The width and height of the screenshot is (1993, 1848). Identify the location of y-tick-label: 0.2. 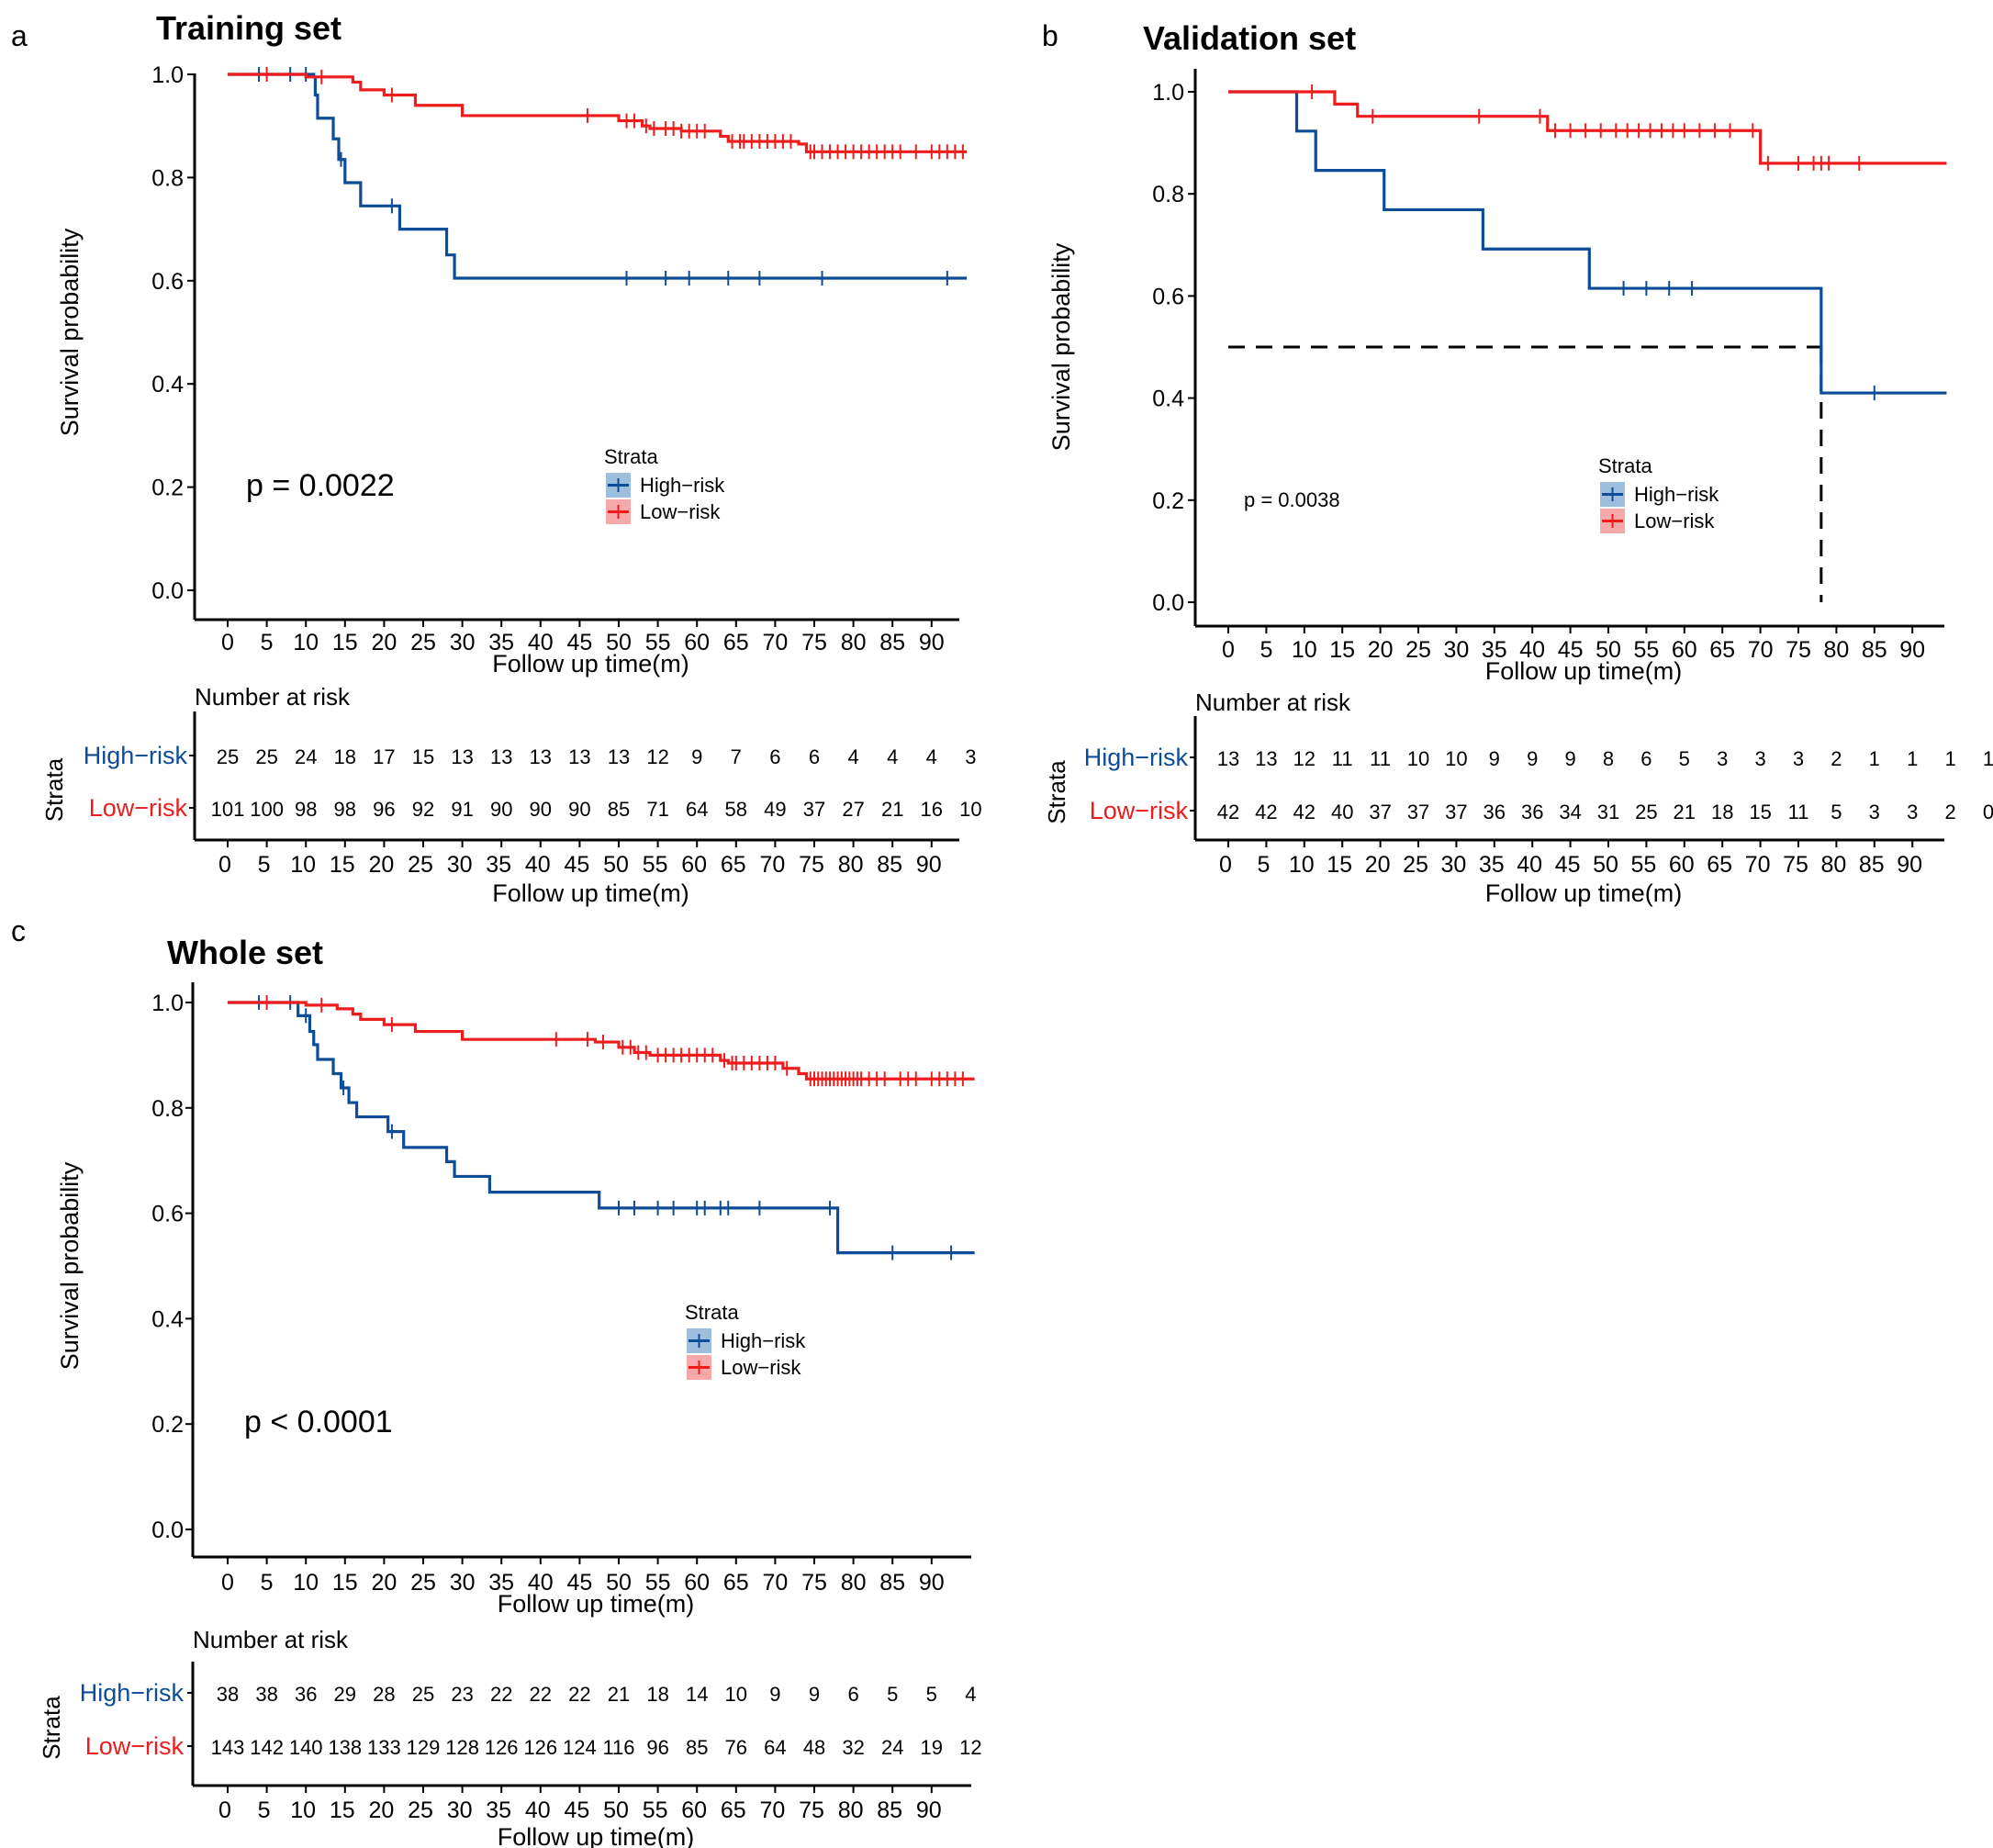
(167, 1425).